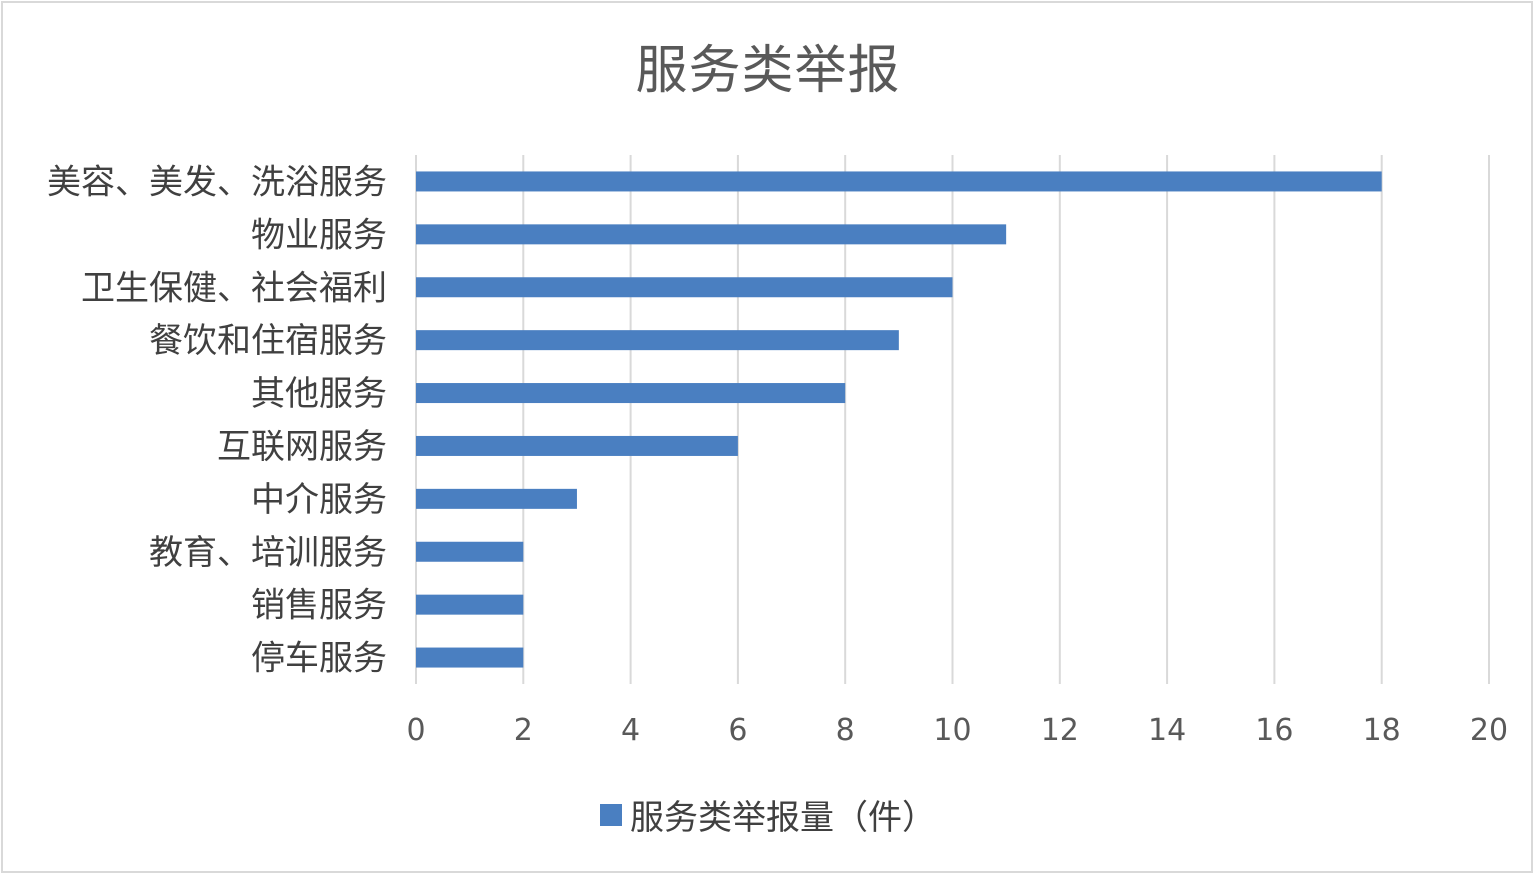 The image size is (1536, 876). What do you see at coordinates (319, 235) in the screenshot?
I see `category-label: 物业服务` at bounding box center [319, 235].